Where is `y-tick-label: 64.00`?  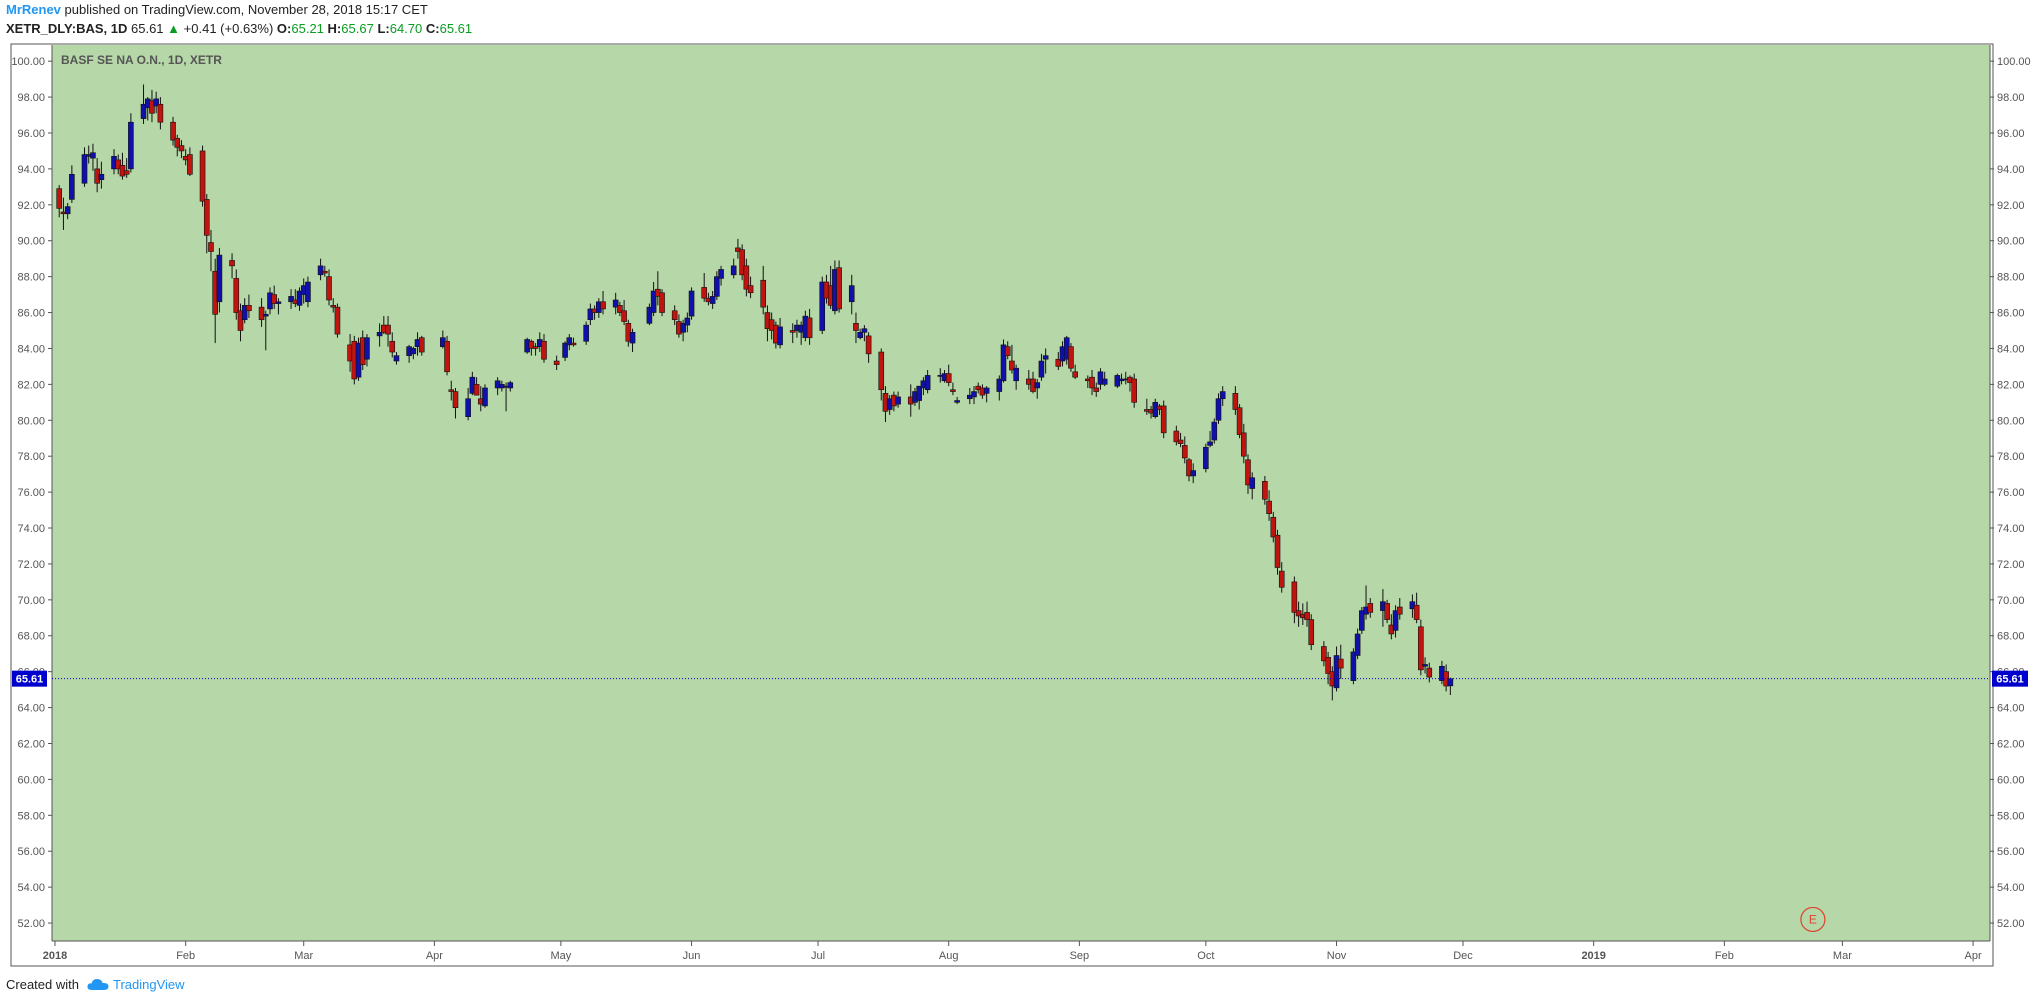
y-tick-label: 64.00 is located at coordinates (2011, 709).